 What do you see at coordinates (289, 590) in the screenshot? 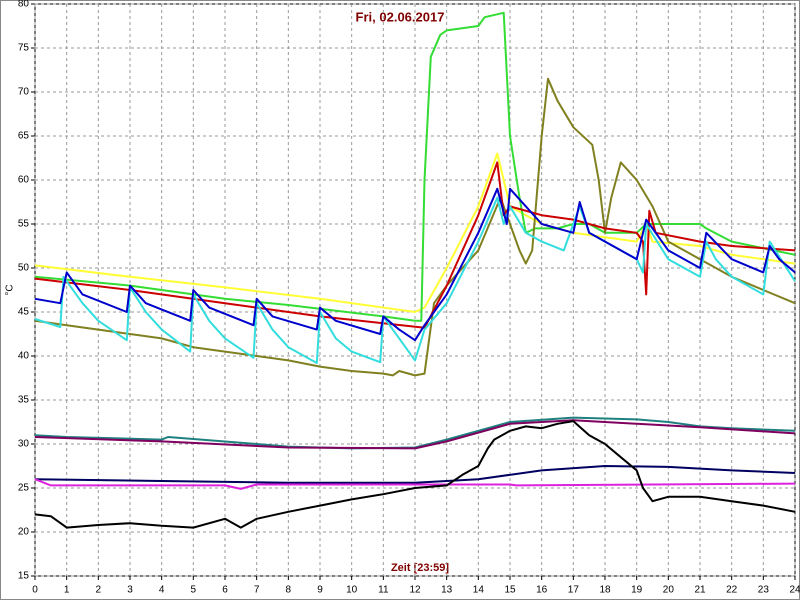
I see `x-tick-label: 8` at bounding box center [289, 590].